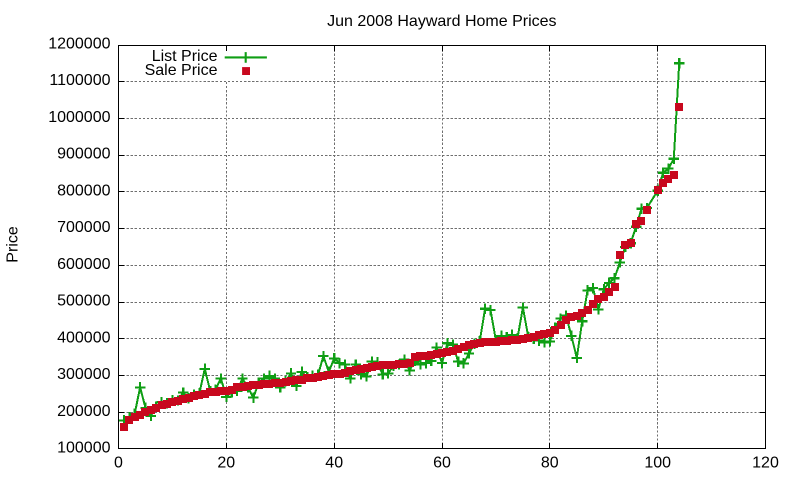 This screenshot has height=485, width=800. Describe the element at coordinates (83, 301) in the screenshot. I see `svg-text: 500000` at that location.